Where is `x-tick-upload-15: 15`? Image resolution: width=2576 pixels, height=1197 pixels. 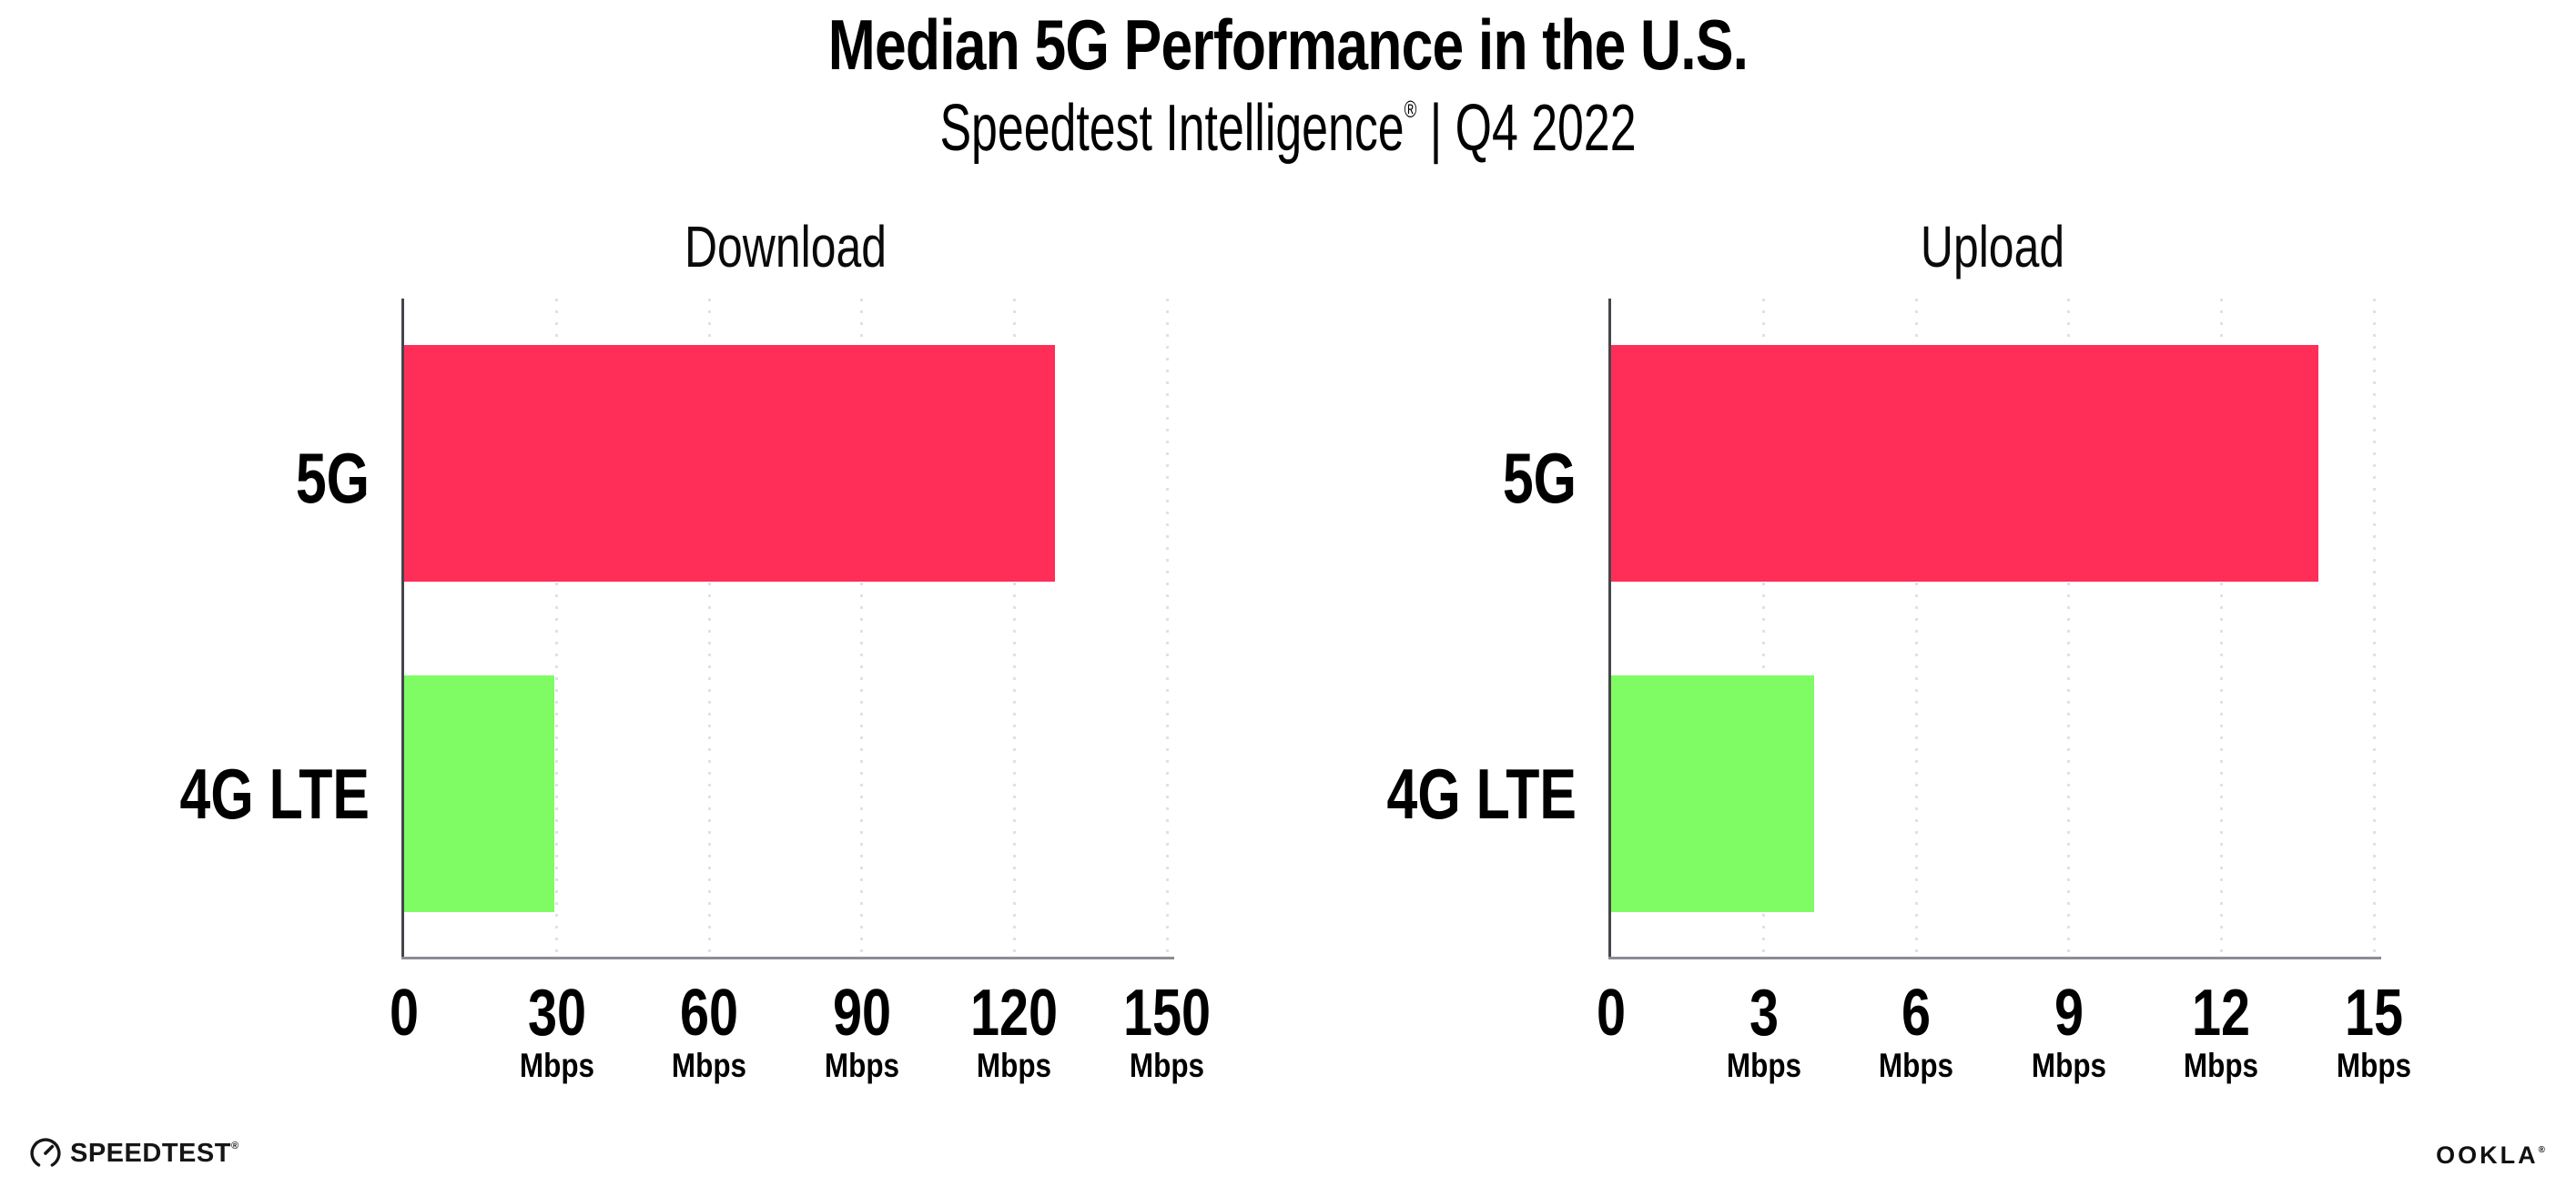
x-tick-upload-15: 15 is located at coordinates (2374, 1014).